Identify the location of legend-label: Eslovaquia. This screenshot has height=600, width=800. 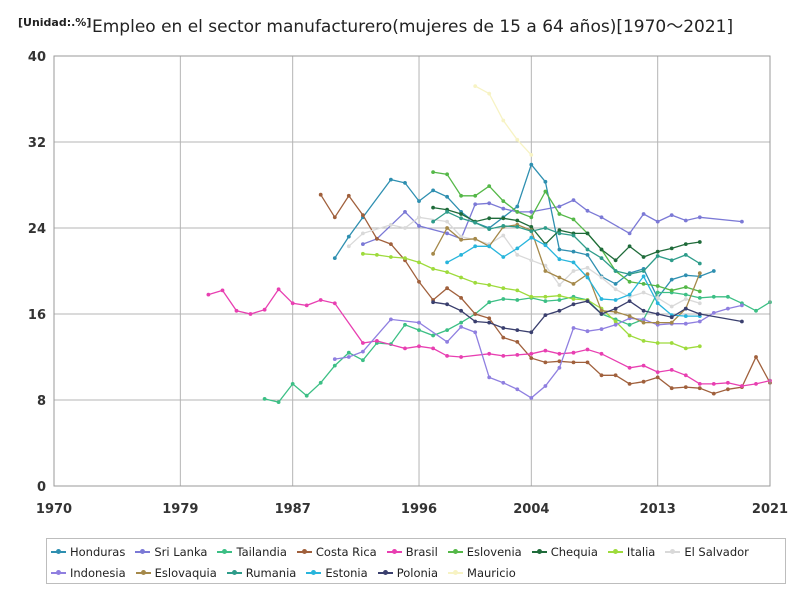
(185, 572).